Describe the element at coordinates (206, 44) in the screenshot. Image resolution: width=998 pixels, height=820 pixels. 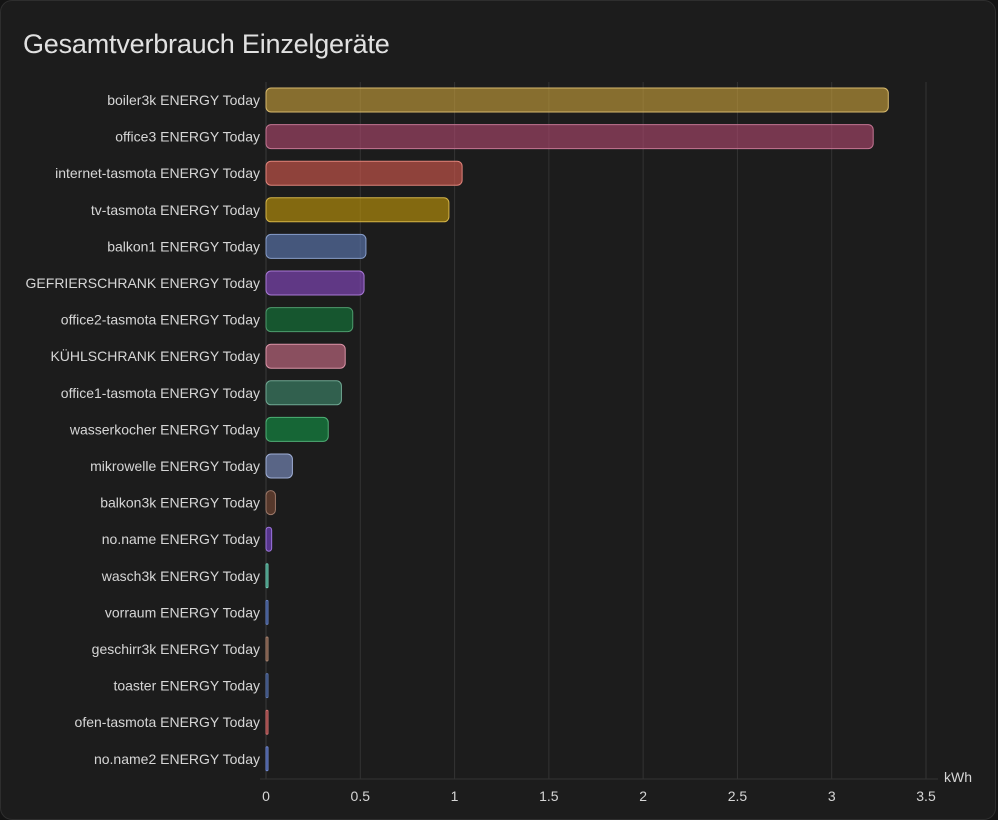
I see `card-title: Gesamtverbrauch Einzelgeräte` at that location.